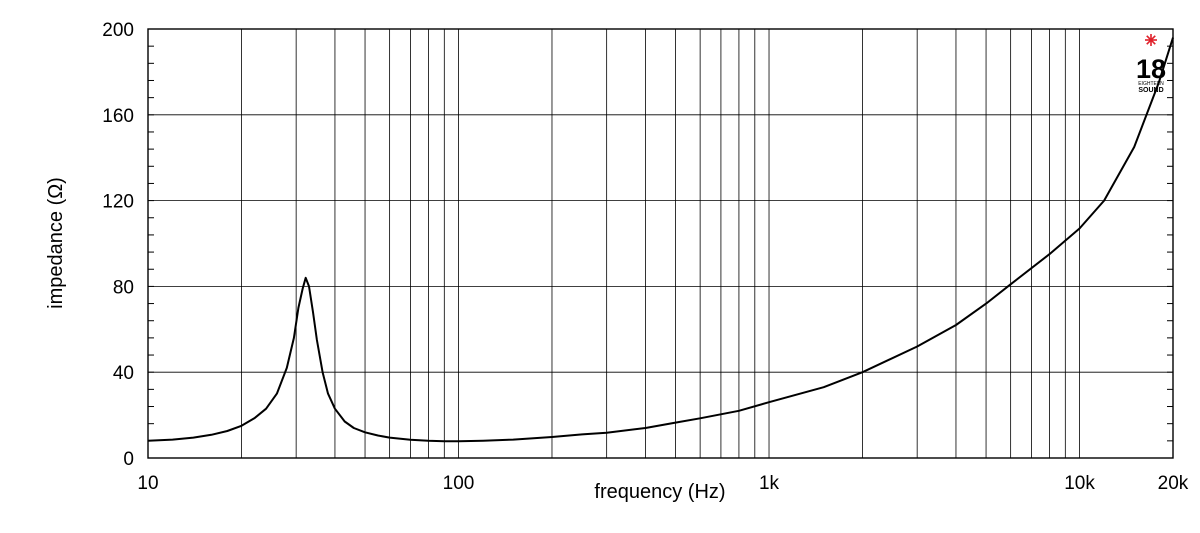 This screenshot has height=533, width=1200. What do you see at coordinates (118, 30) in the screenshot?
I see `y-tick-label: 200` at bounding box center [118, 30].